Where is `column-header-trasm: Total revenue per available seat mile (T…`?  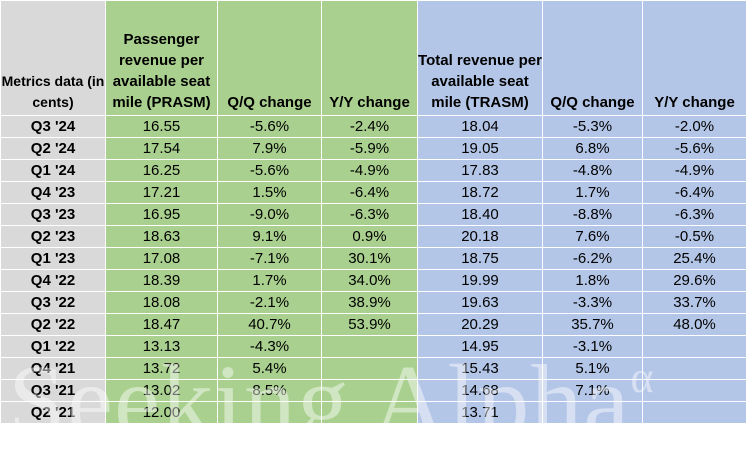 column-header-trasm: Total revenue per available seat mile (T… is located at coordinates (480, 58).